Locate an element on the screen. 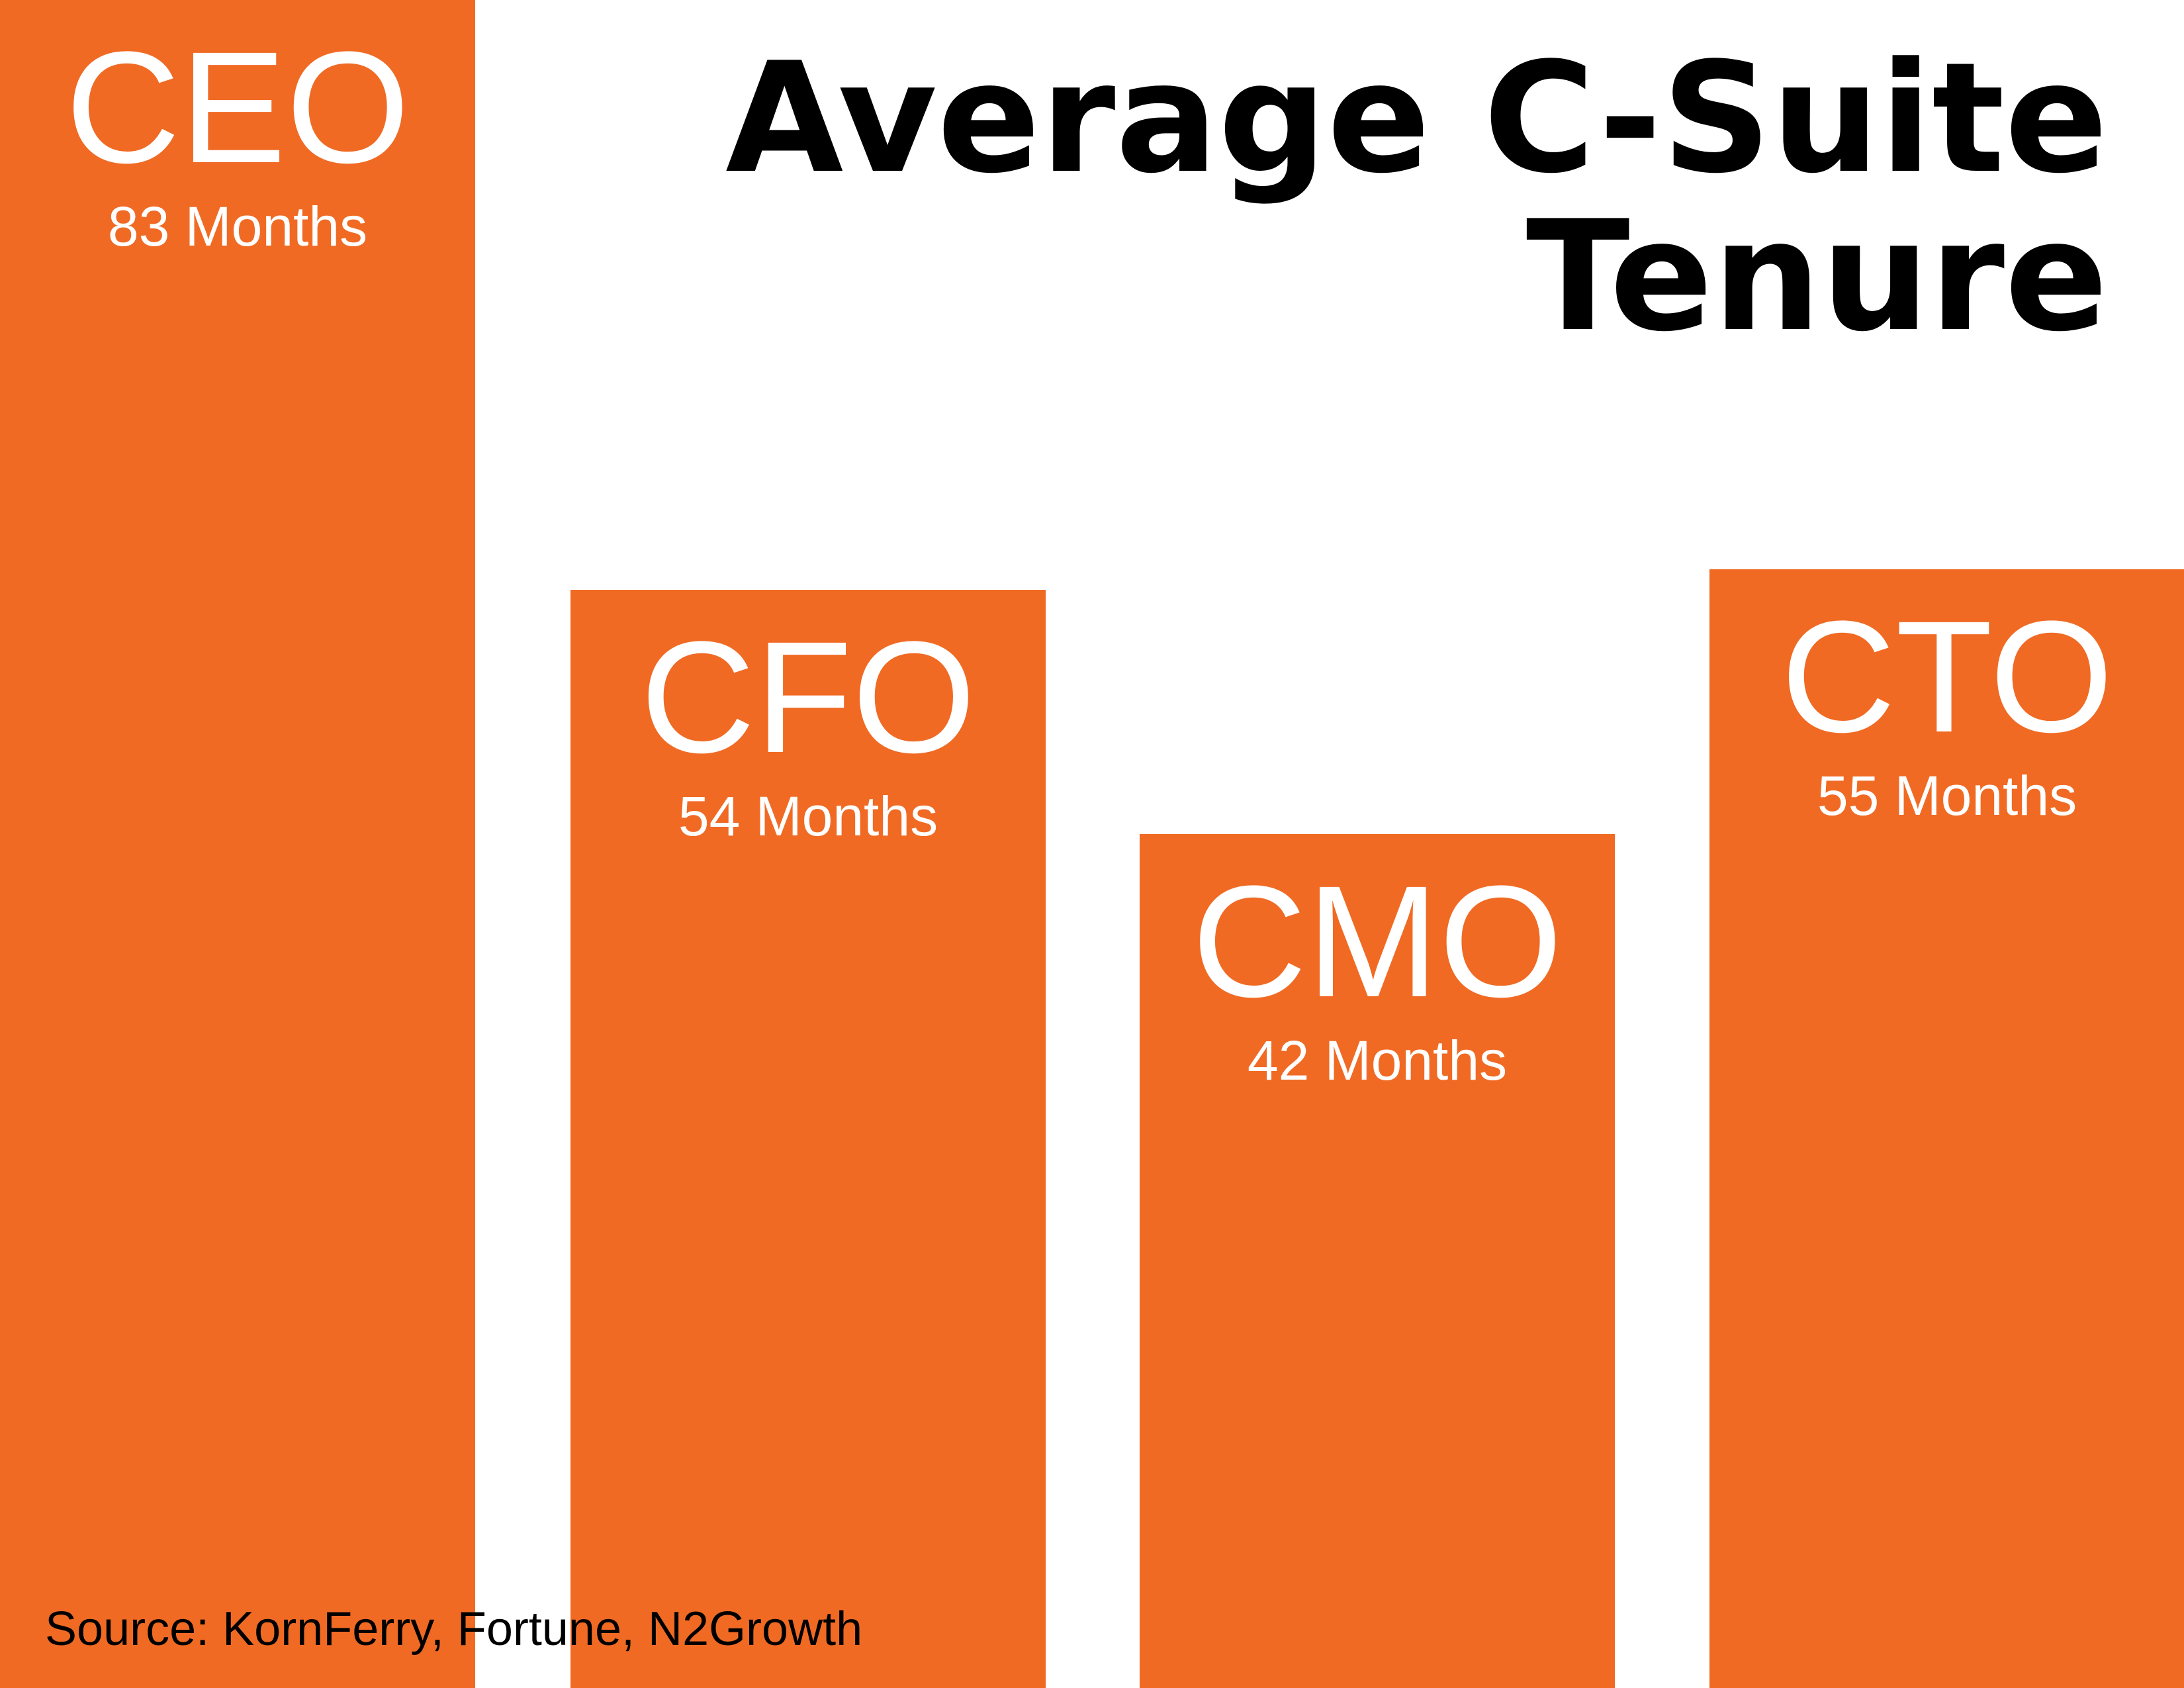 This screenshot has width=2184, height=1688. bar-value-cmo: 42 Months is located at coordinates (1377, 1060).